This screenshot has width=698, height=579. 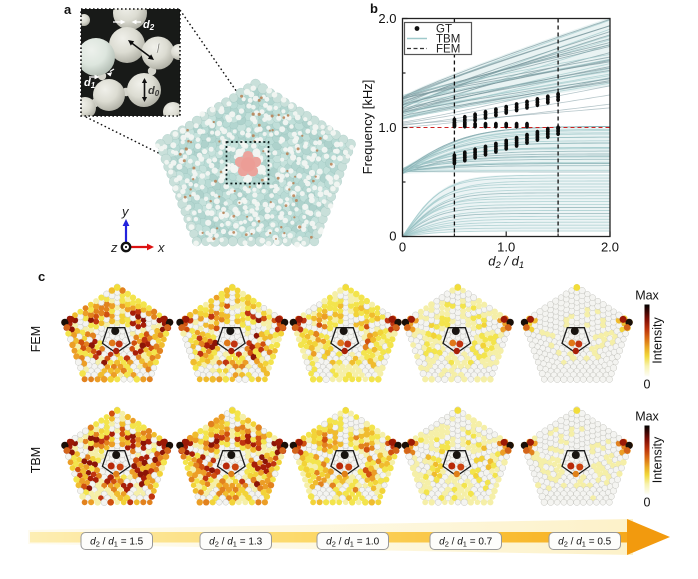 What do you see at coordinates (506, 263) in the screenshot?
I see `svg-text: d2 / d1` at bounding box center [506, 263].